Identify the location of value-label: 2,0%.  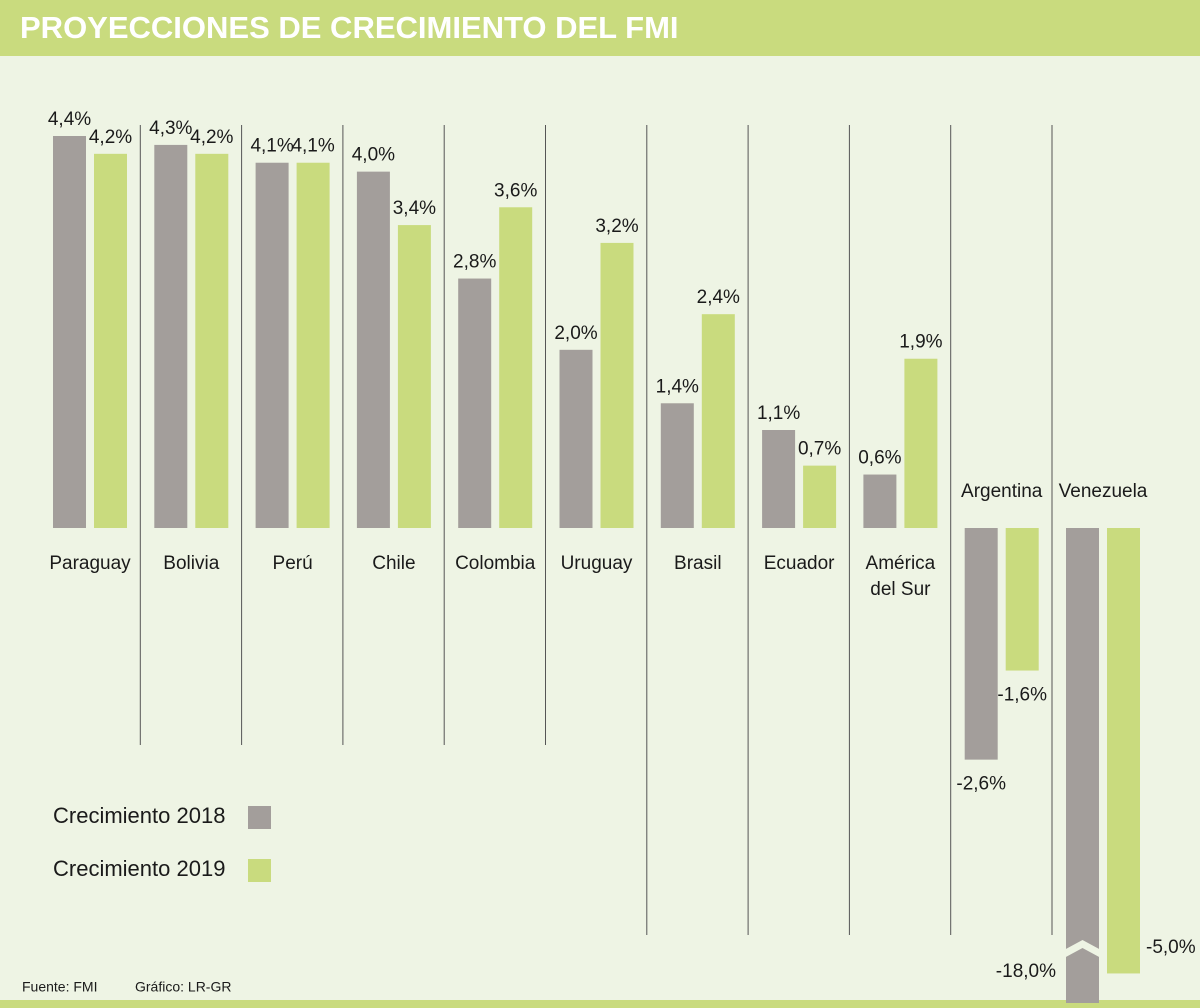
(575, 333).